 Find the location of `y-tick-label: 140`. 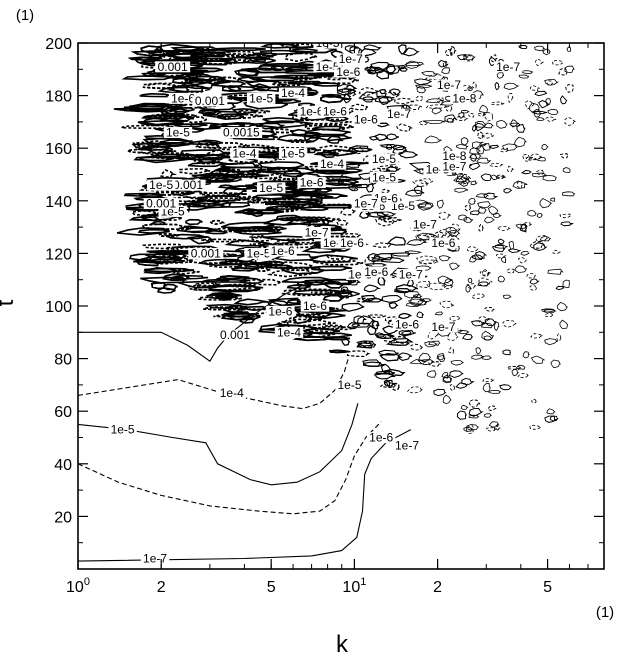

y-tick-label: 140 is located at coordinates (58, 202).